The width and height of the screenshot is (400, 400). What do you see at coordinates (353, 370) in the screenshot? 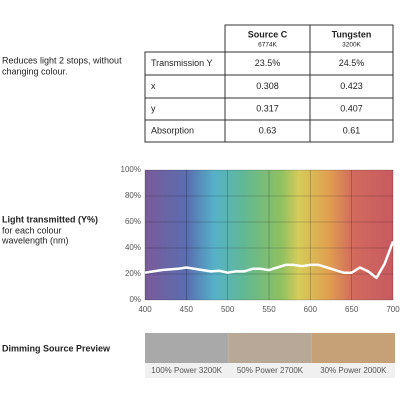
I see `swatch-label: 30% Power 2000K` at bounding box center [353, 370].